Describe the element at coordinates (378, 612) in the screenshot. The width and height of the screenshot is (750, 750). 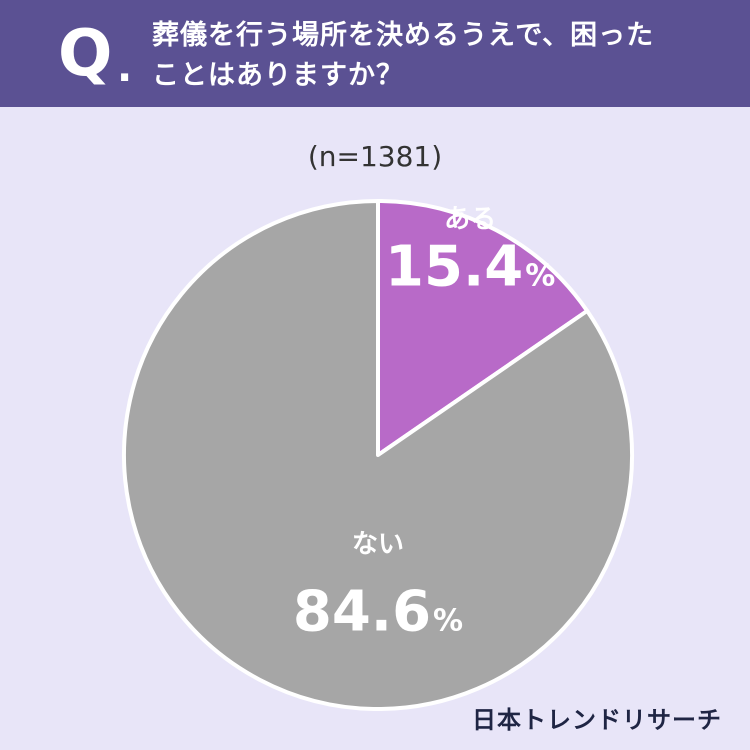
I see `slice-value-no: 84.6%` at that location.